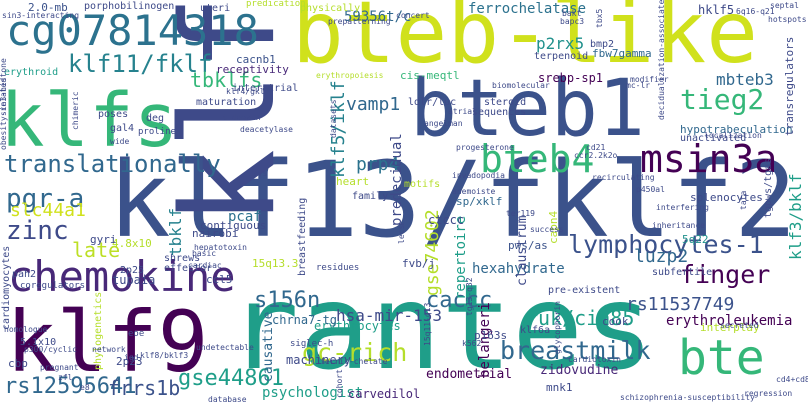 This screenshot has height=404, width=808. I want to click on word: undetectable, so click(225, 347).